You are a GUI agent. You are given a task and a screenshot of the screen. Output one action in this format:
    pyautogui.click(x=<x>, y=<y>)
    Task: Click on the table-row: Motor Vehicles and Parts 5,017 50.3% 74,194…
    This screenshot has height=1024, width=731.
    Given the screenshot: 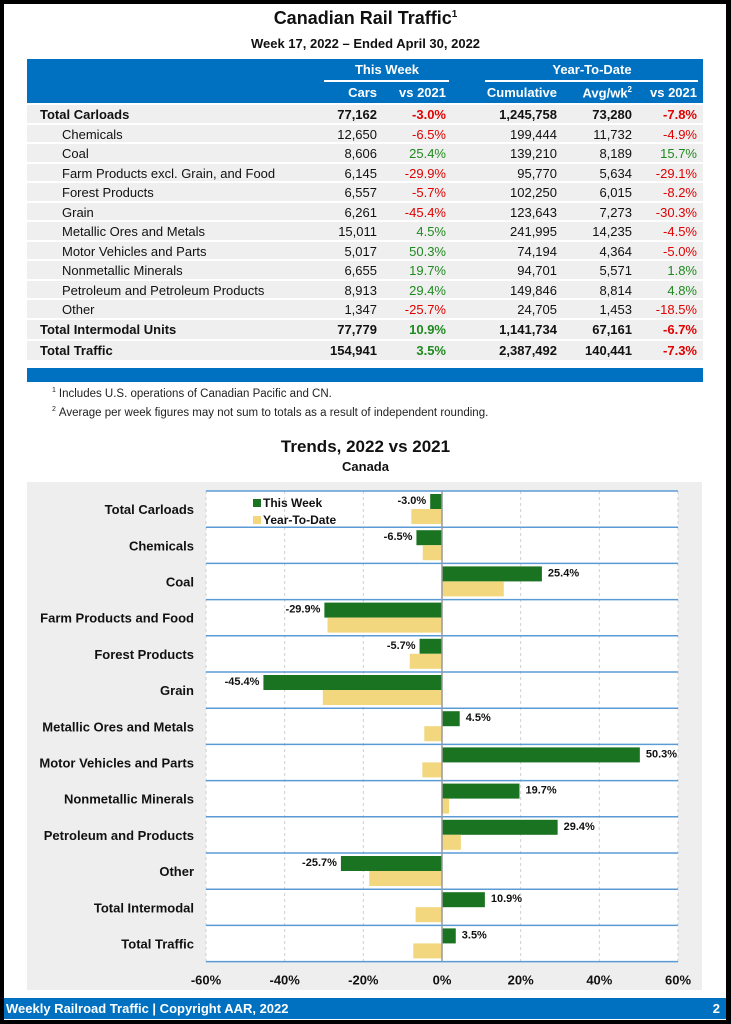 What is the action you would take?
    pyautogui.click(x=365, y=250)
    